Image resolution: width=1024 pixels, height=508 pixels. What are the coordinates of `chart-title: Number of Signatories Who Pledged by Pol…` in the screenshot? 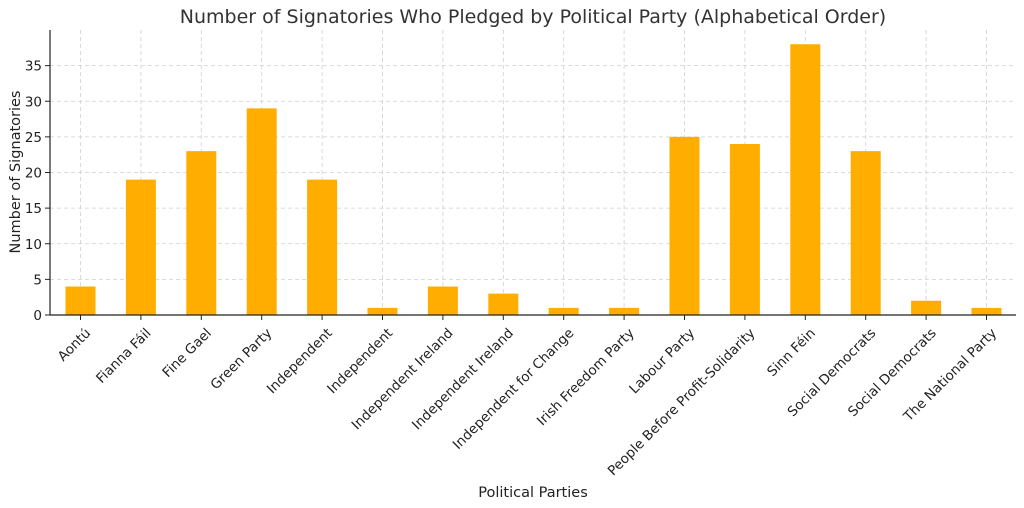 It's located at (533, 17).